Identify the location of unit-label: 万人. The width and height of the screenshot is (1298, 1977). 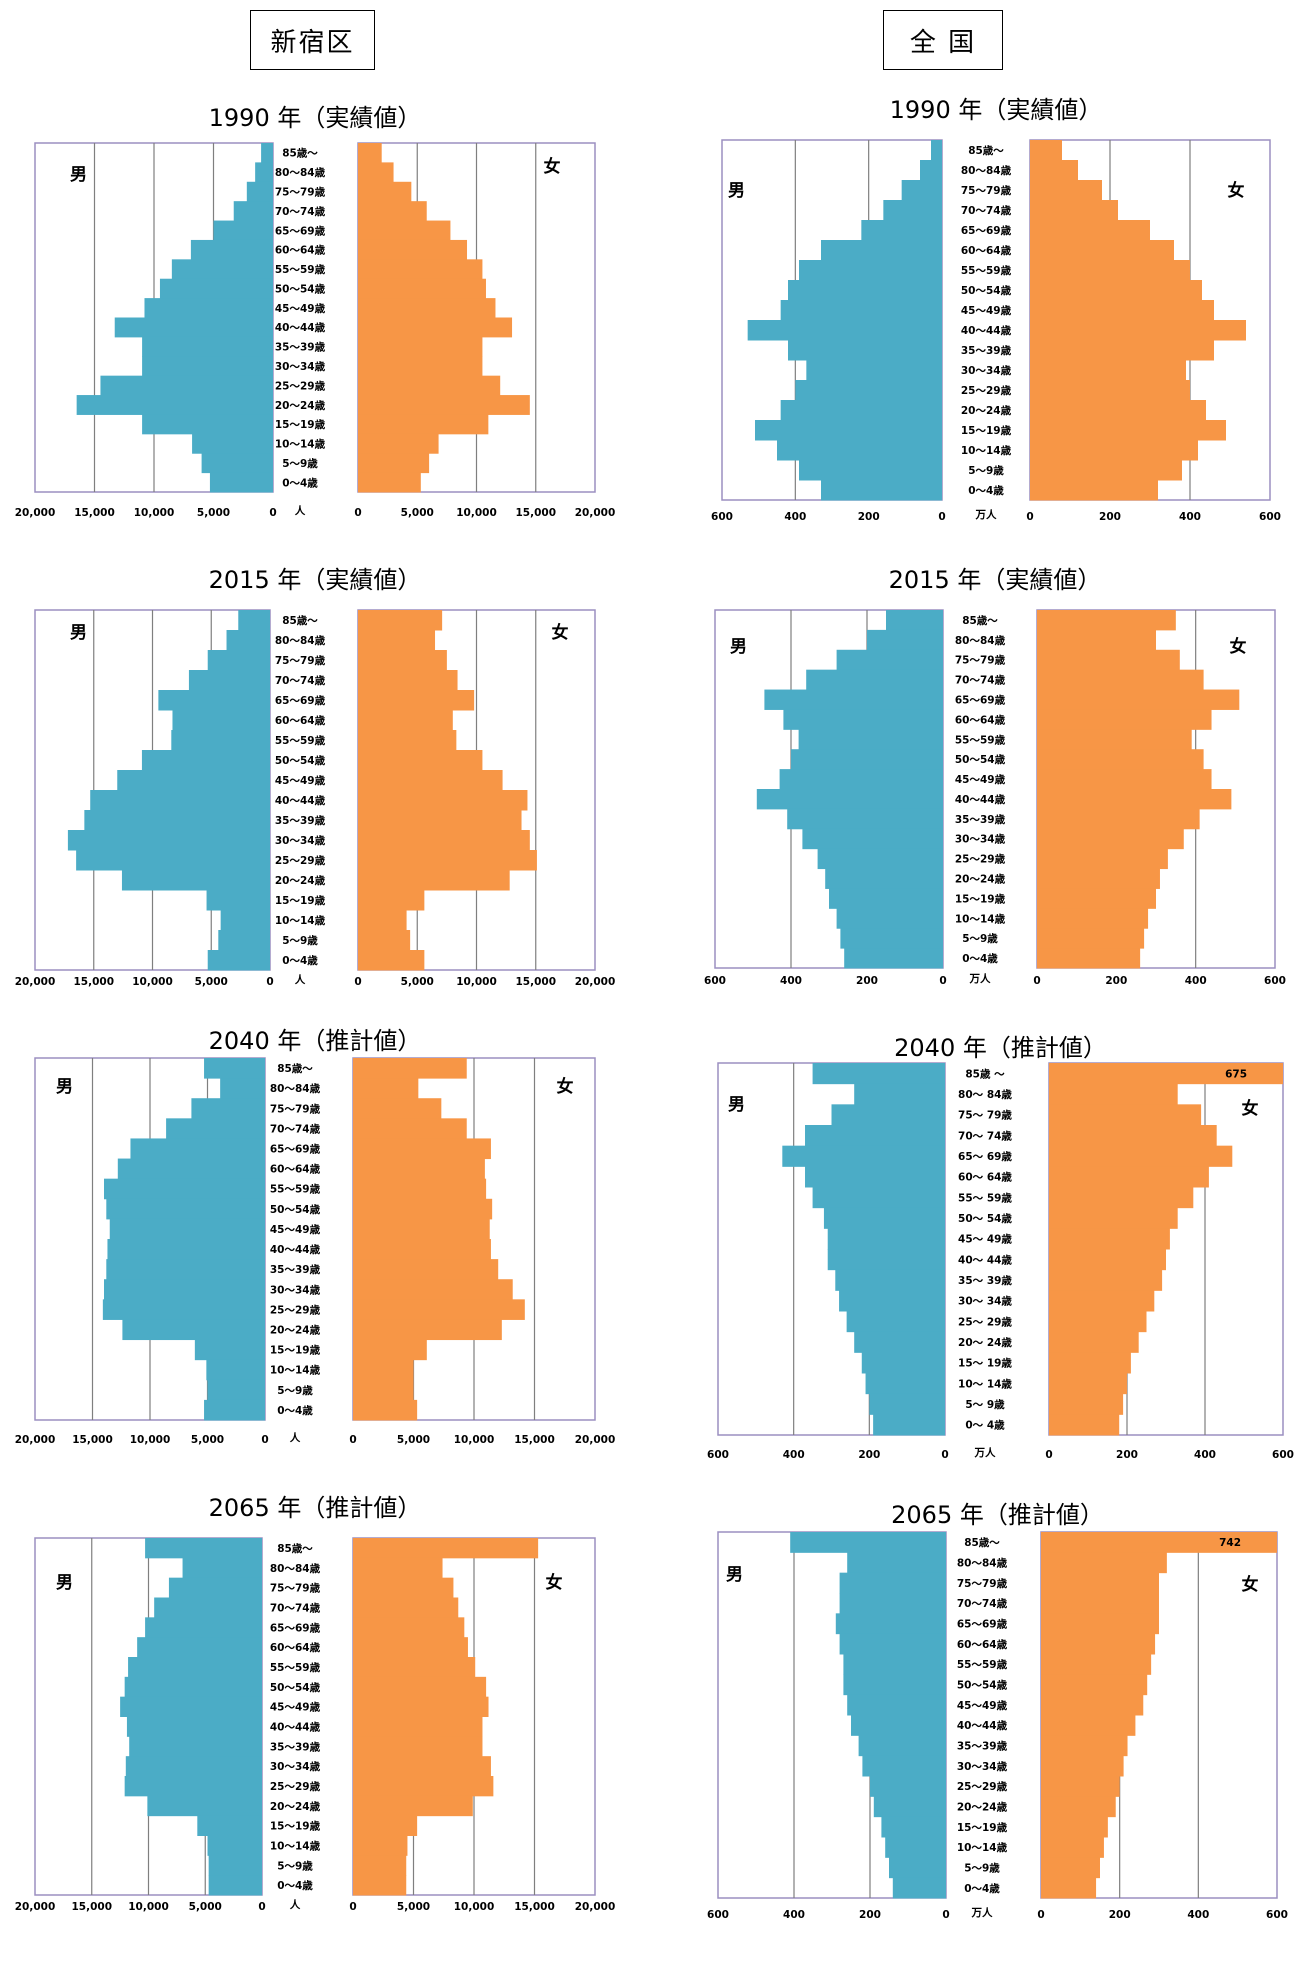
(985, 1452).